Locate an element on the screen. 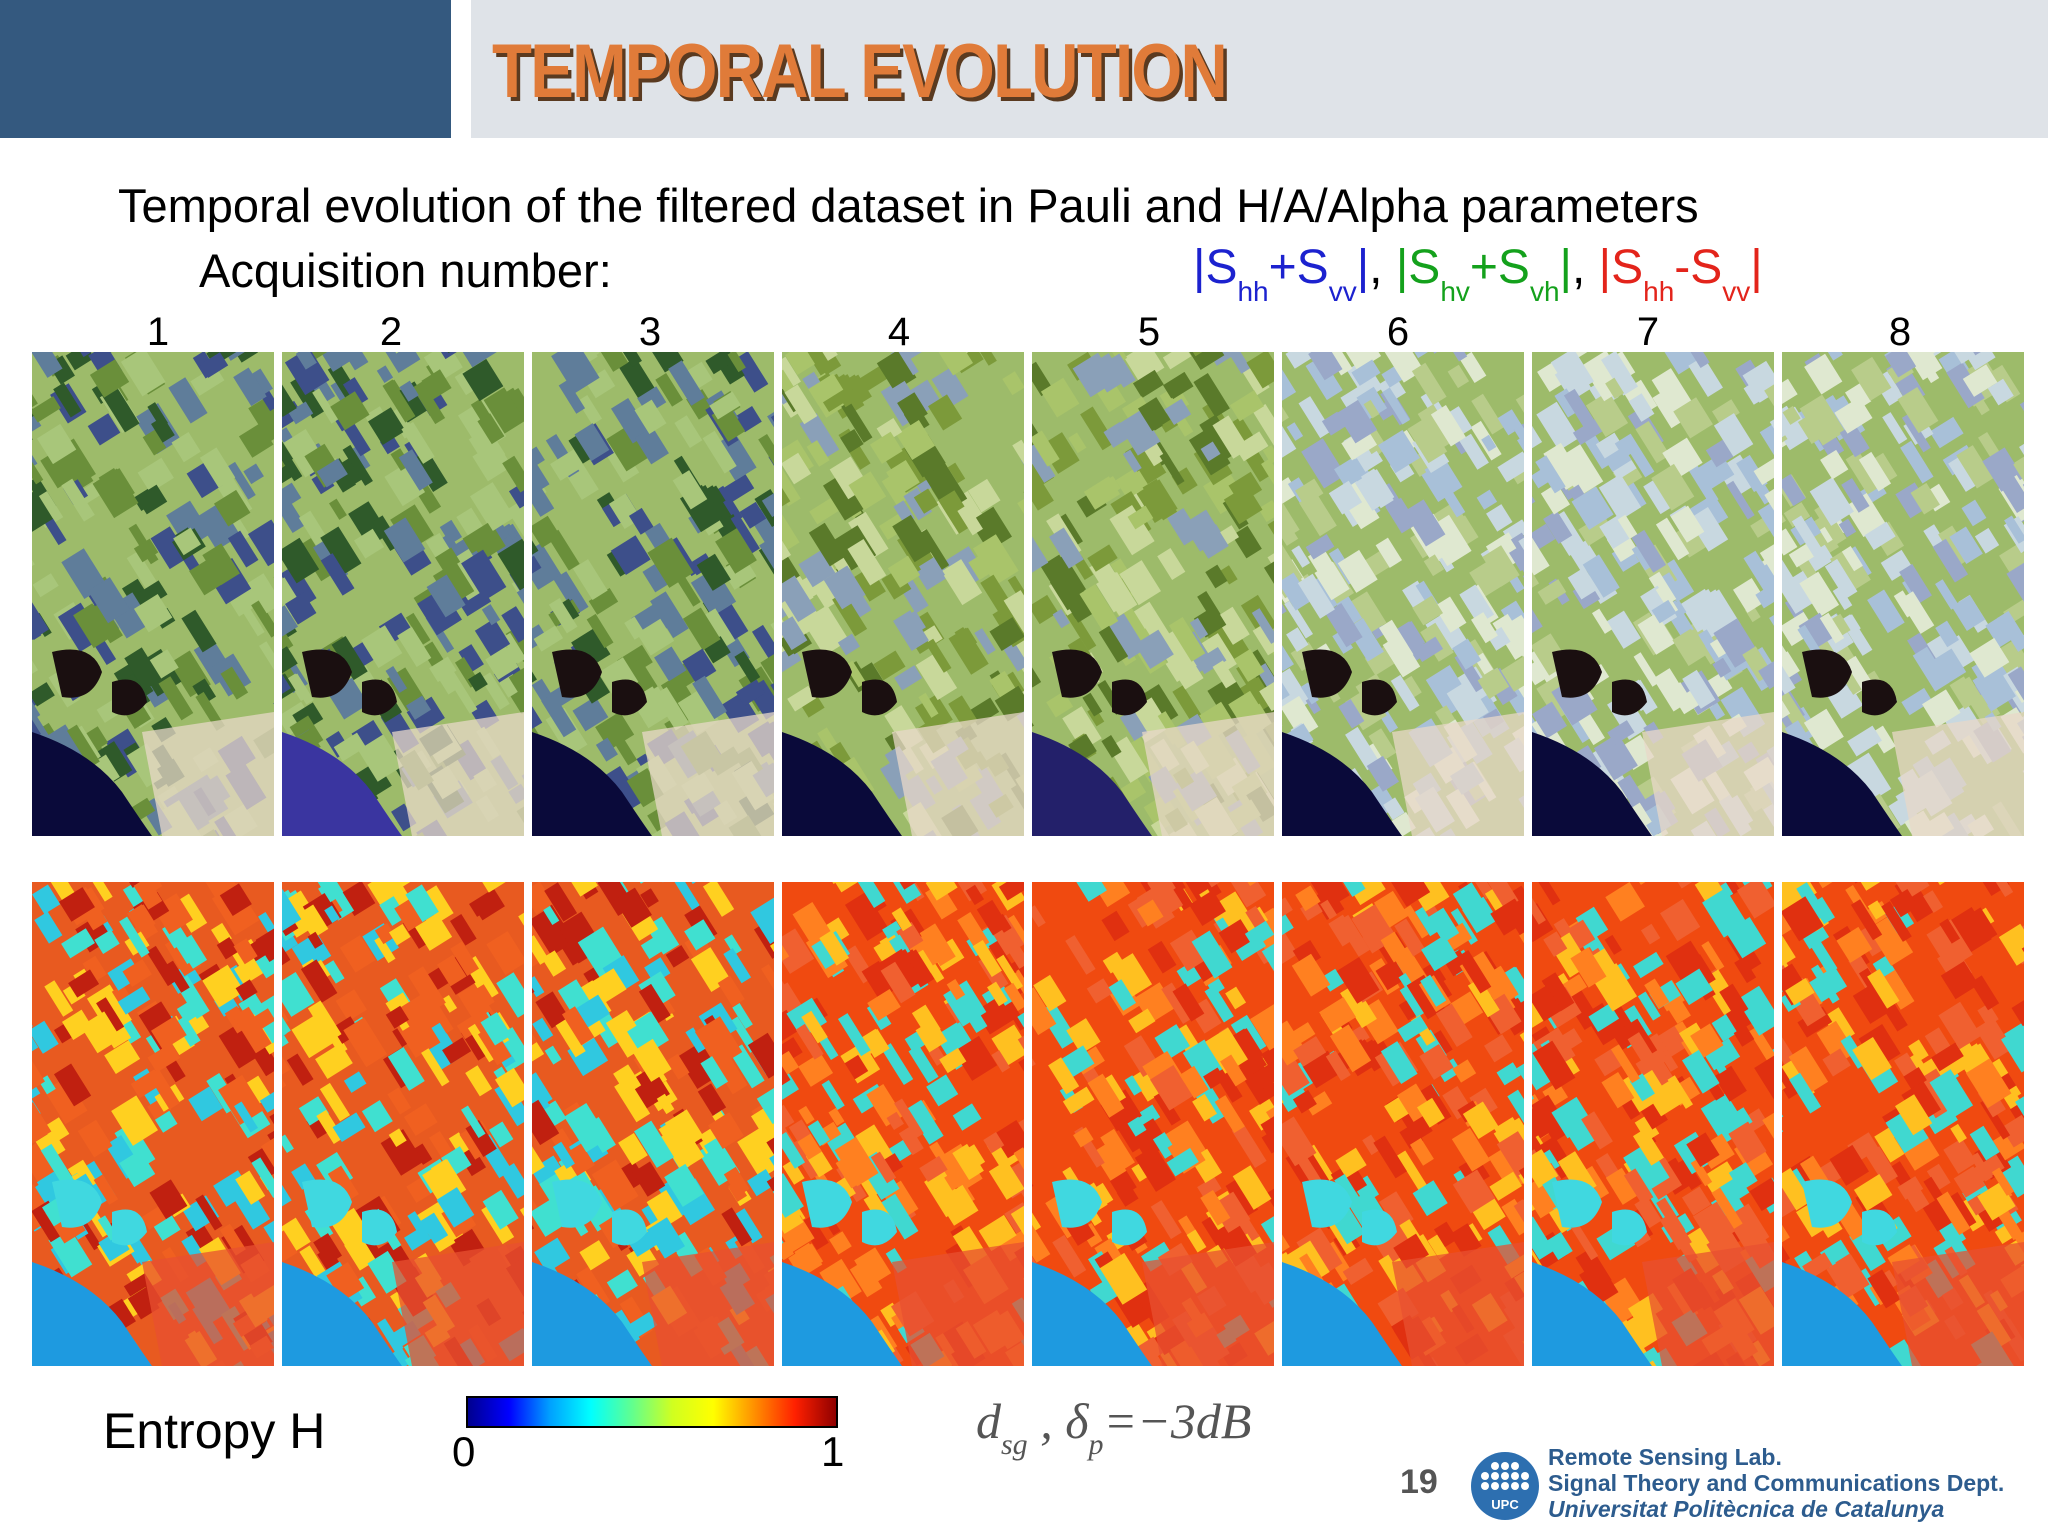  university-name: Universitat Politècnica de Catalunya is located at coordinates (1746, 1509).